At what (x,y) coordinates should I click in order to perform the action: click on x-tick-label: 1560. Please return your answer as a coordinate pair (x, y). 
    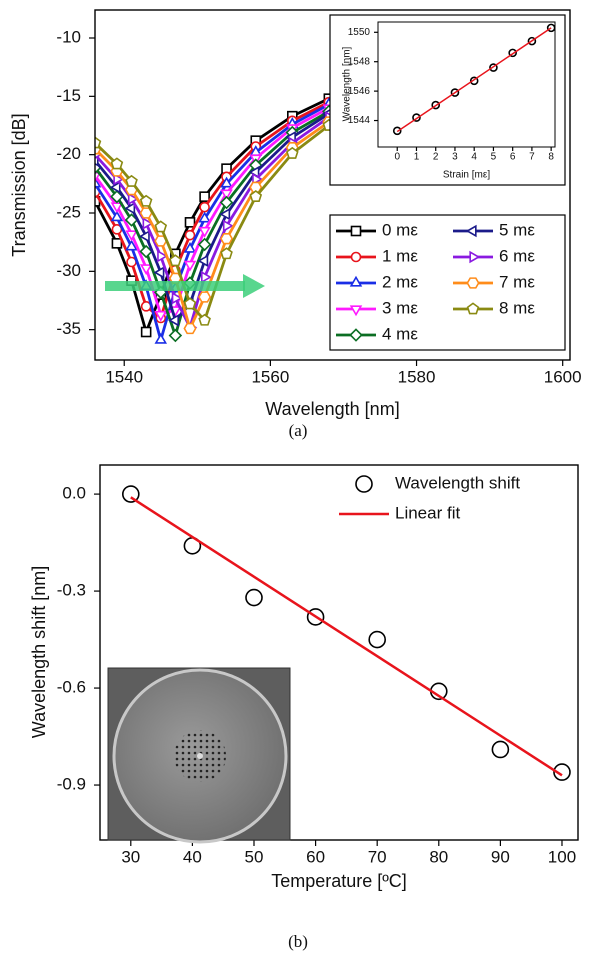
    Looking at the image, I should click on (270, 376).